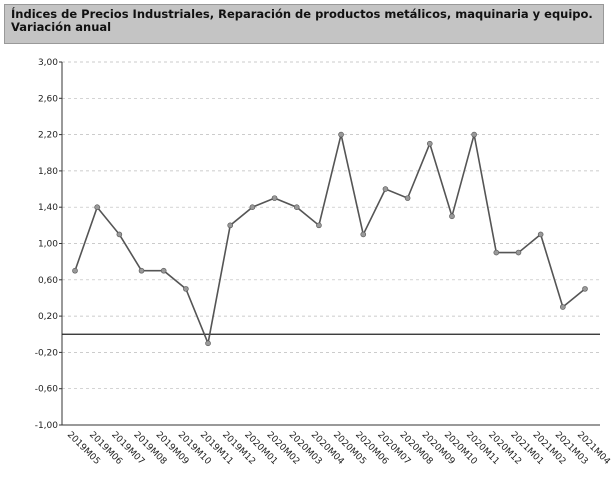 This screenshot has width=614, height=481. Describe the element at coordinates (48, 136) in the screenshot. I see `y-tick-label: 2,20` at that location.